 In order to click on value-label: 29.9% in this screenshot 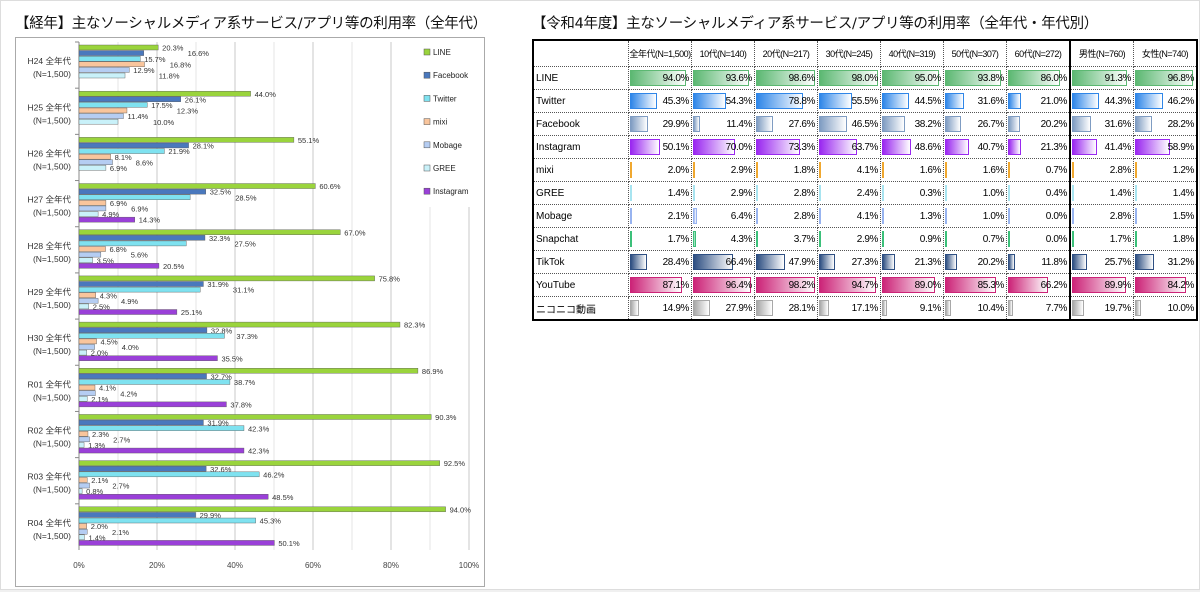, I will do `click(676, 124)`.